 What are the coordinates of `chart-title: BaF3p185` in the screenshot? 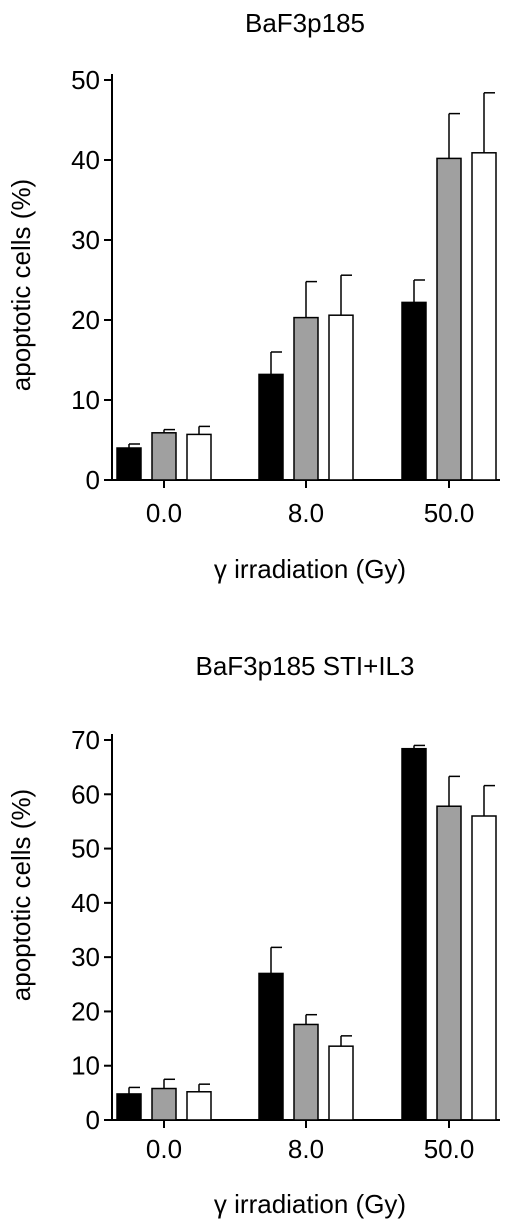 It's located at (305, 23).